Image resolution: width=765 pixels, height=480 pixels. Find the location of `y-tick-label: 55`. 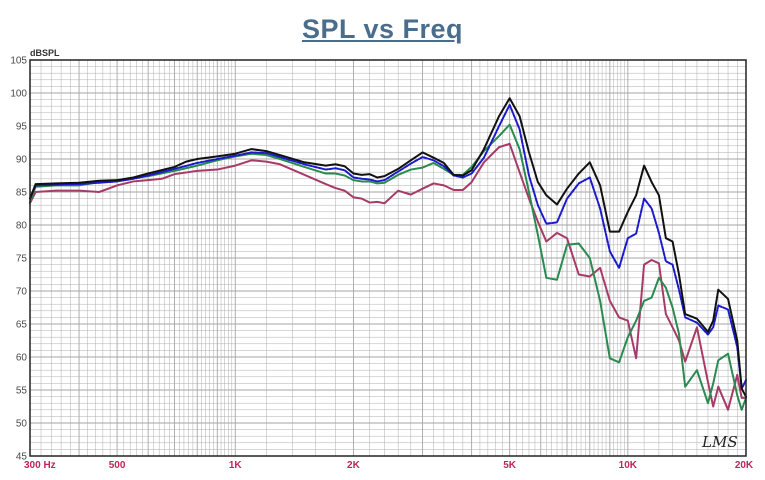

y-tick-label: 55 is located at coordinates (22, 391).